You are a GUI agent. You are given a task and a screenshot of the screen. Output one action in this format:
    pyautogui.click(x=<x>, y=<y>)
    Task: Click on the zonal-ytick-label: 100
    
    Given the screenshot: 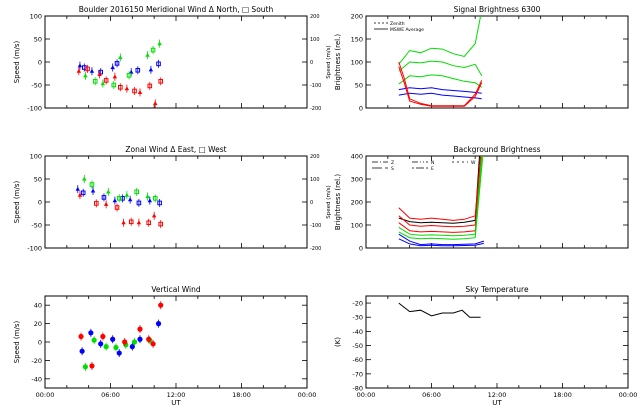 What is the action you would take?
    pyautogui.click(x=36, y=157)
    